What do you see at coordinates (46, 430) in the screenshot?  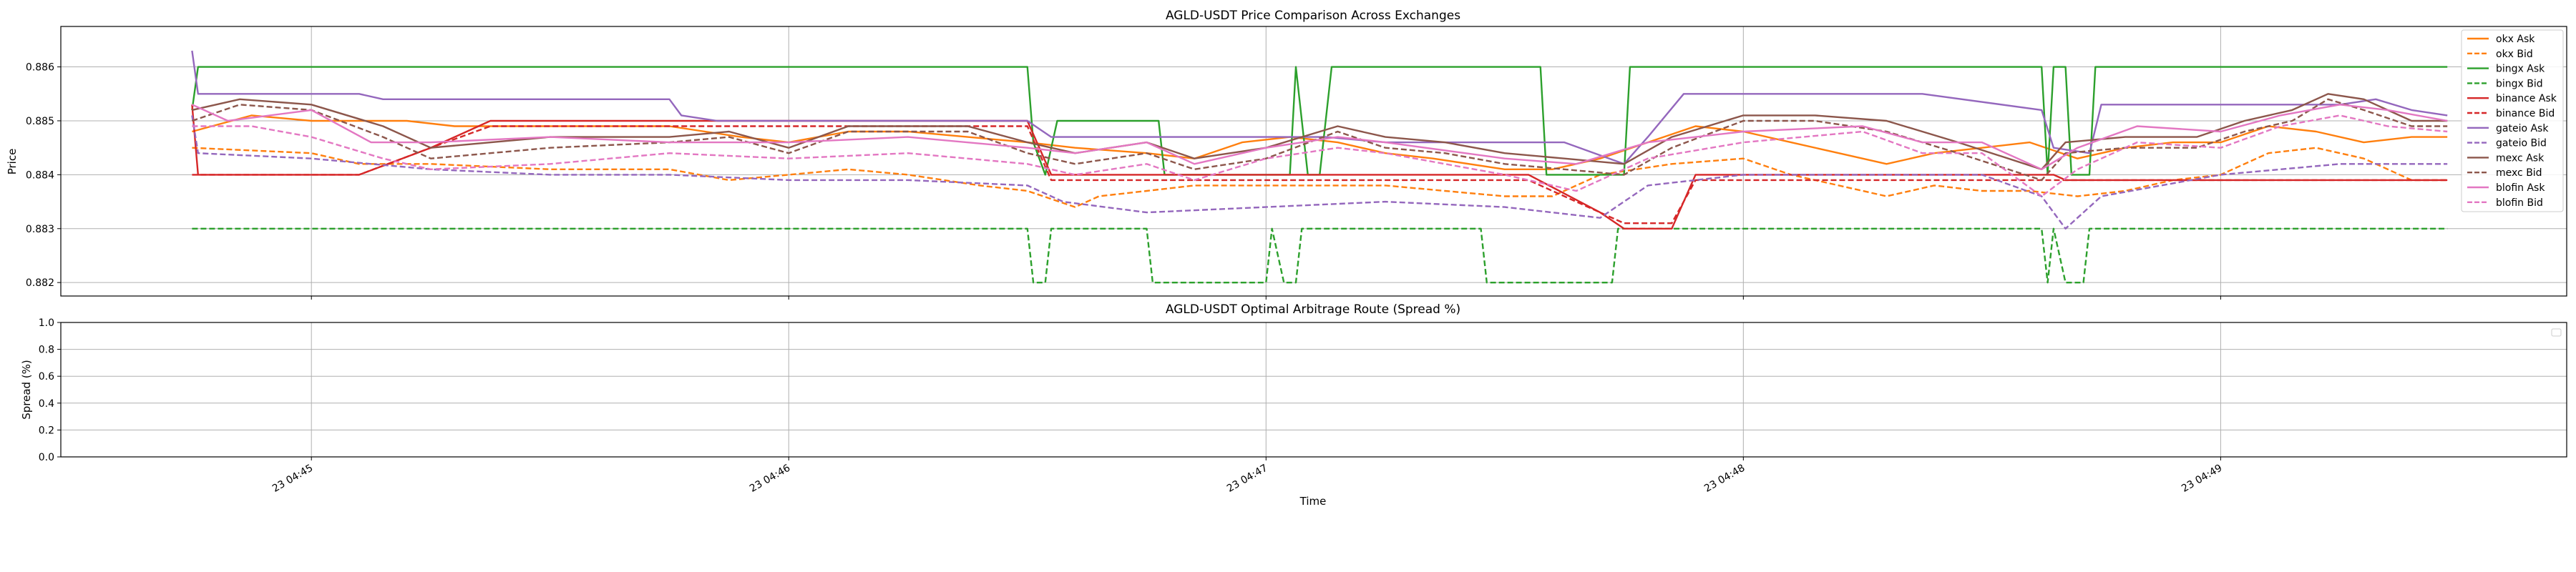 I see `bottom-ytick-label: 0.2` at bounding box center [46, 430].